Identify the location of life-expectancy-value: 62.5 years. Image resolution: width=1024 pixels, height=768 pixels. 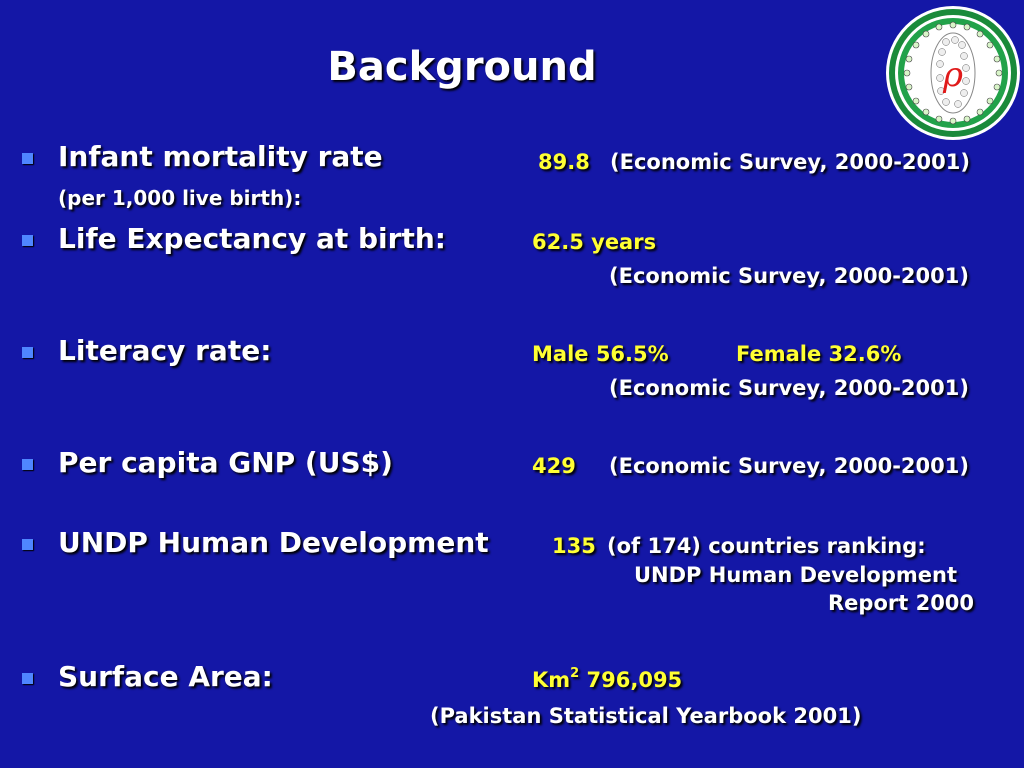
(594, 242).